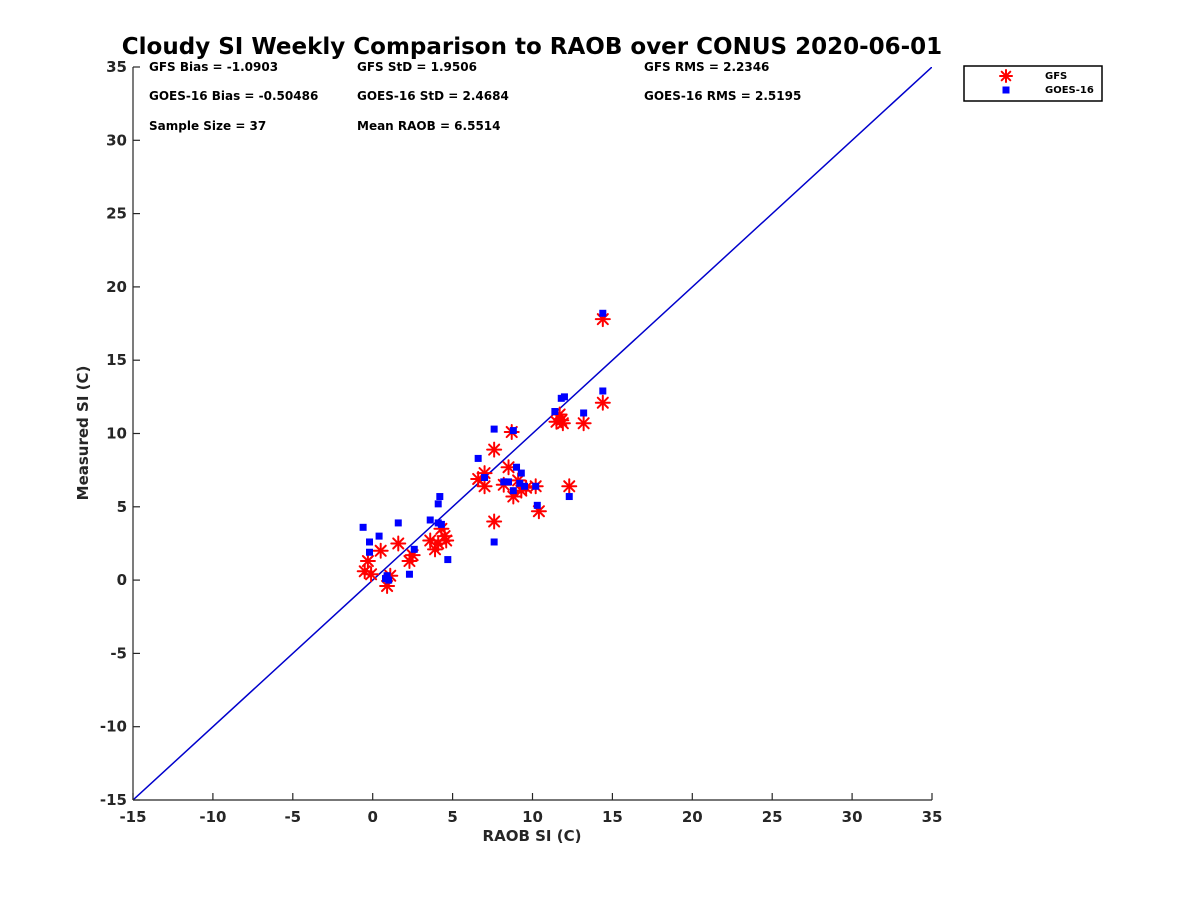  I want to click on x-tick-label: 25, so click(772, 817).